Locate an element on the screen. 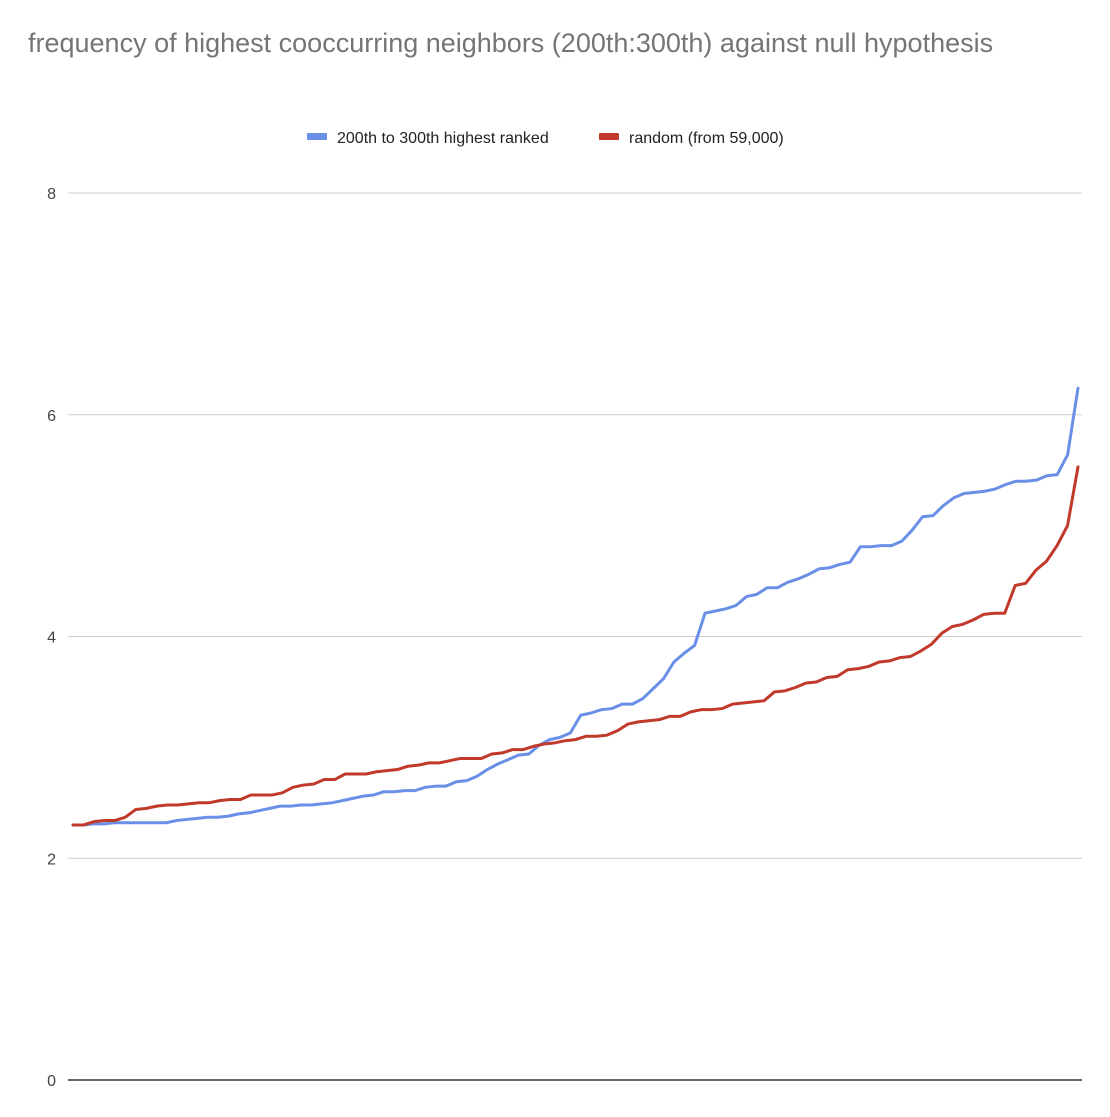  y-tick-label-4: 4 is located at coordinates (51, 638).